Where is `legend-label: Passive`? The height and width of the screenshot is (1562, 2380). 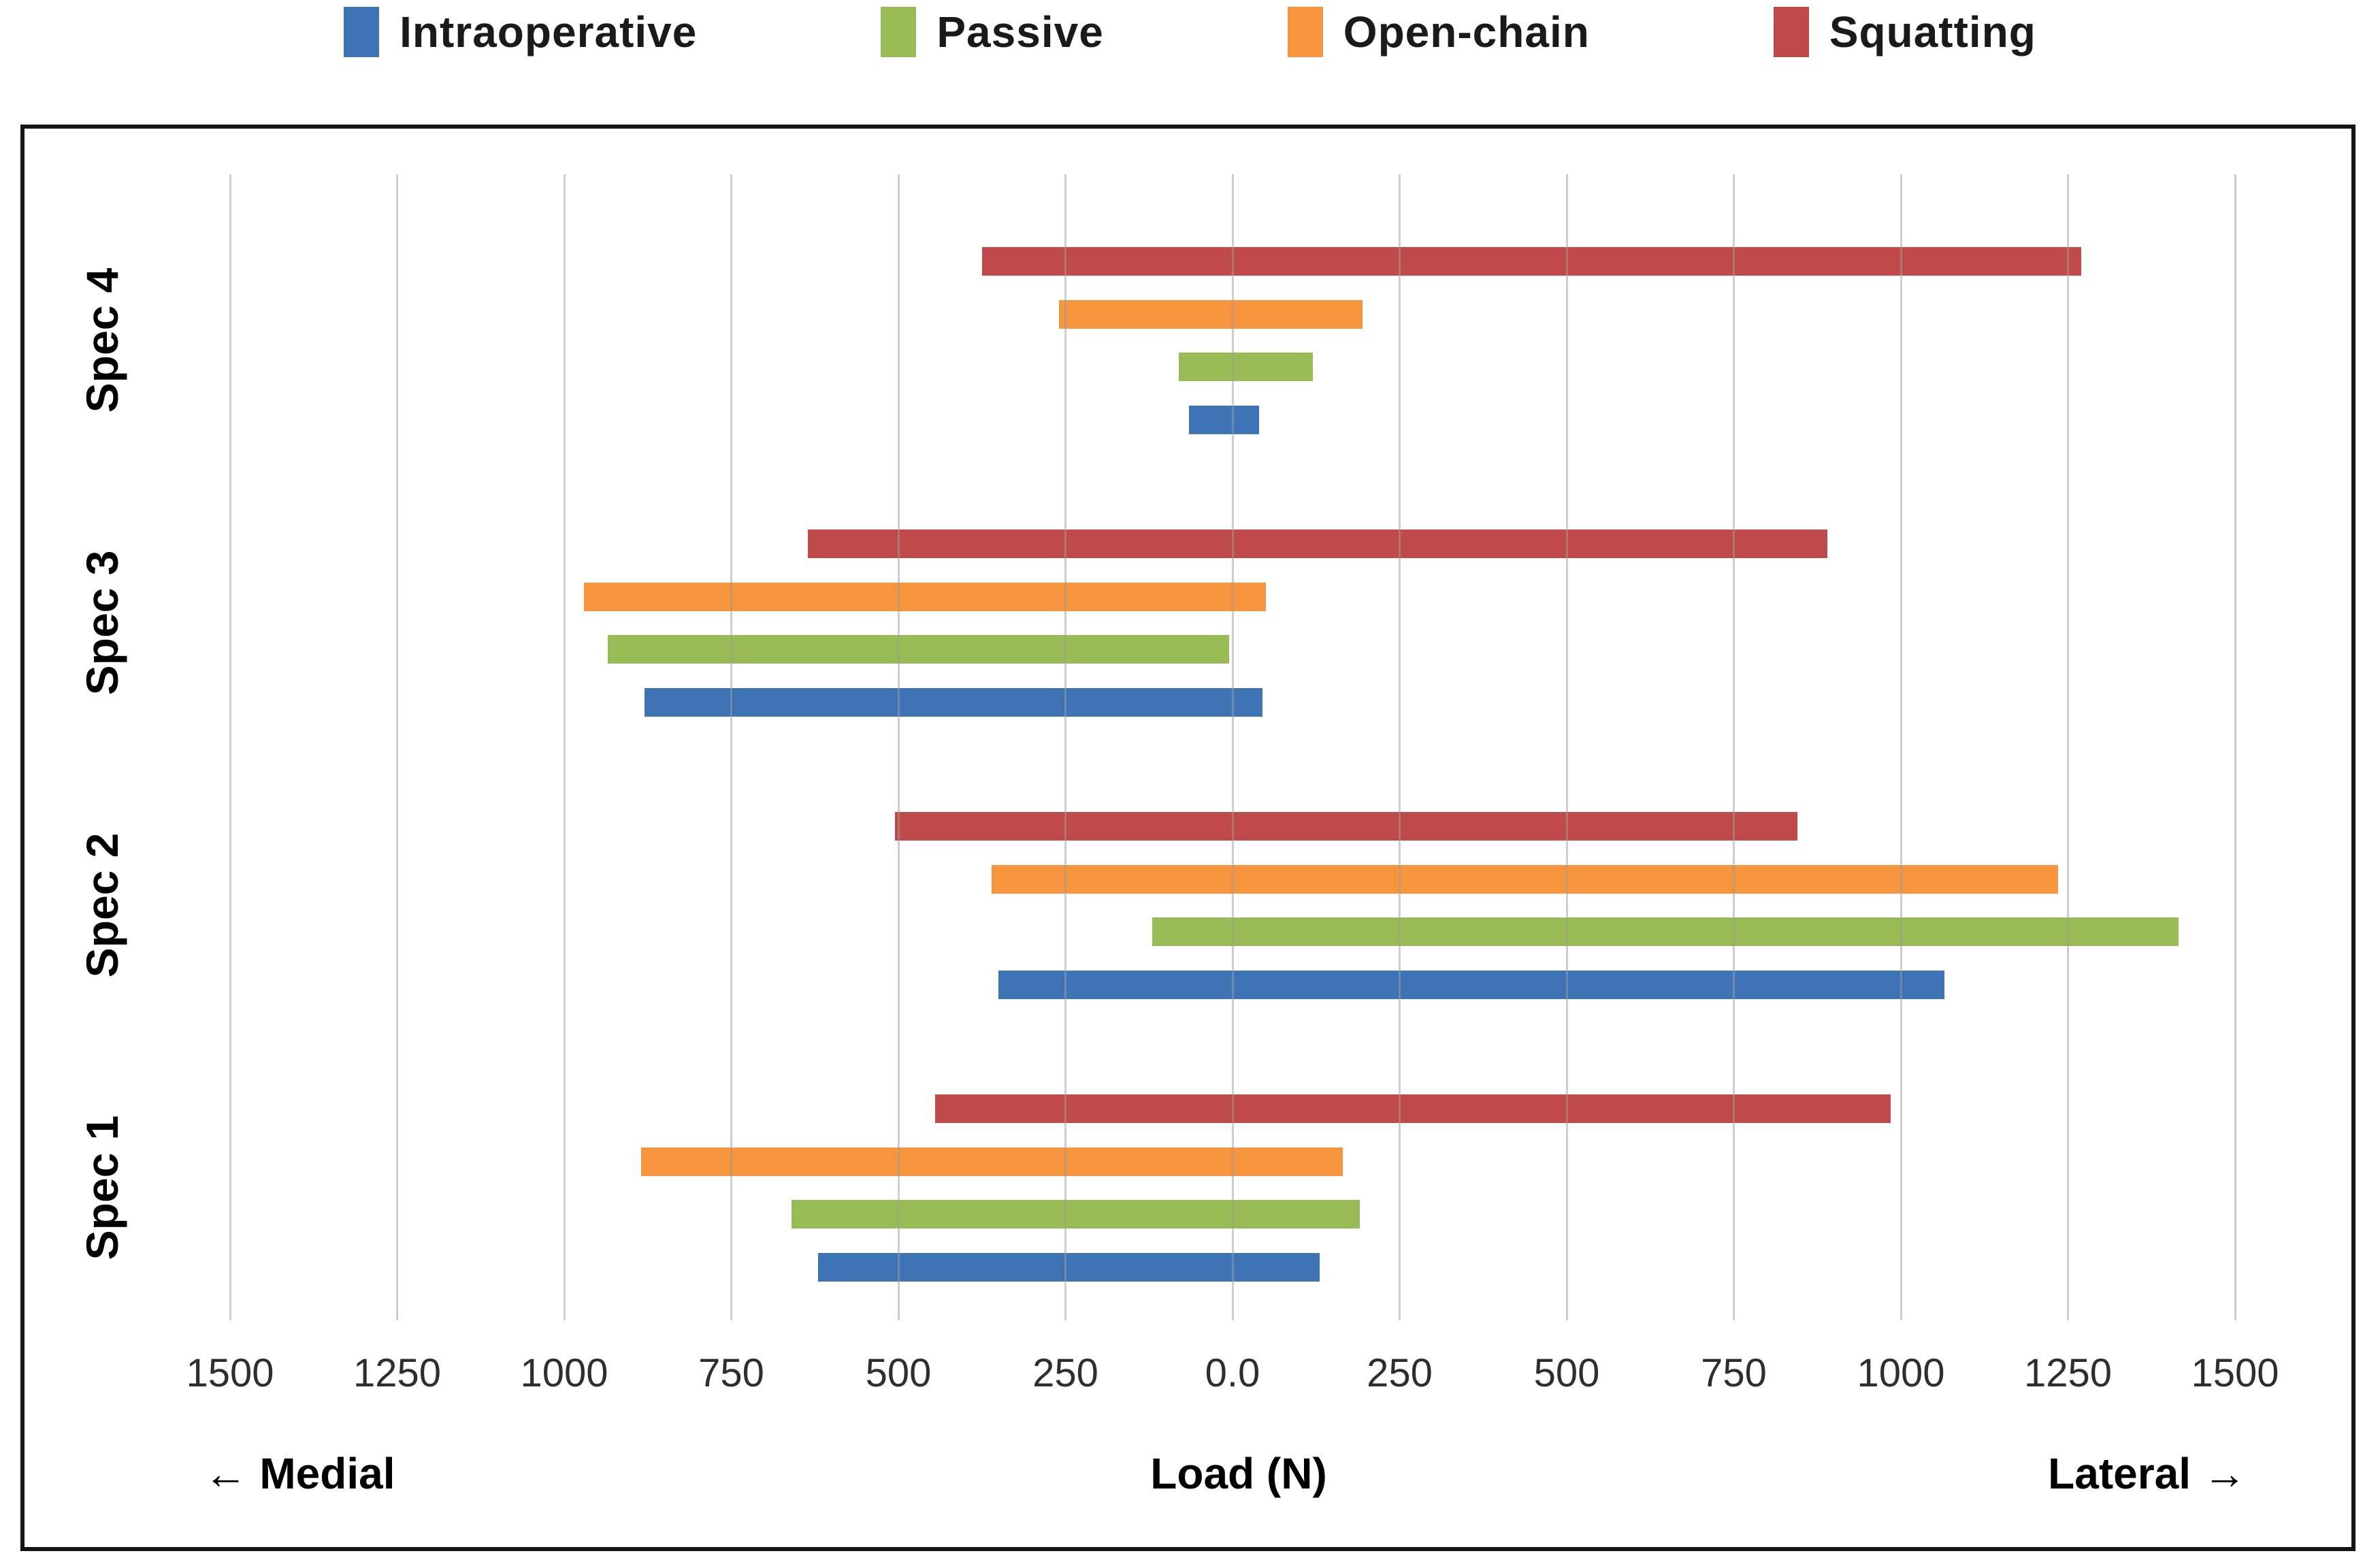 legend-label: Passive is located at coordinates (1020, 31).